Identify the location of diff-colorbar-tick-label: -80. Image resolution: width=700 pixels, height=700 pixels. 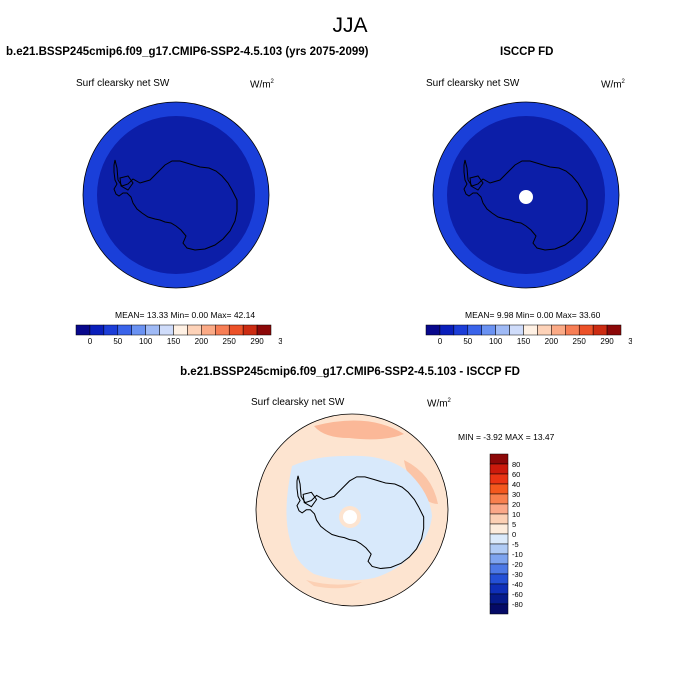
(517, 604).